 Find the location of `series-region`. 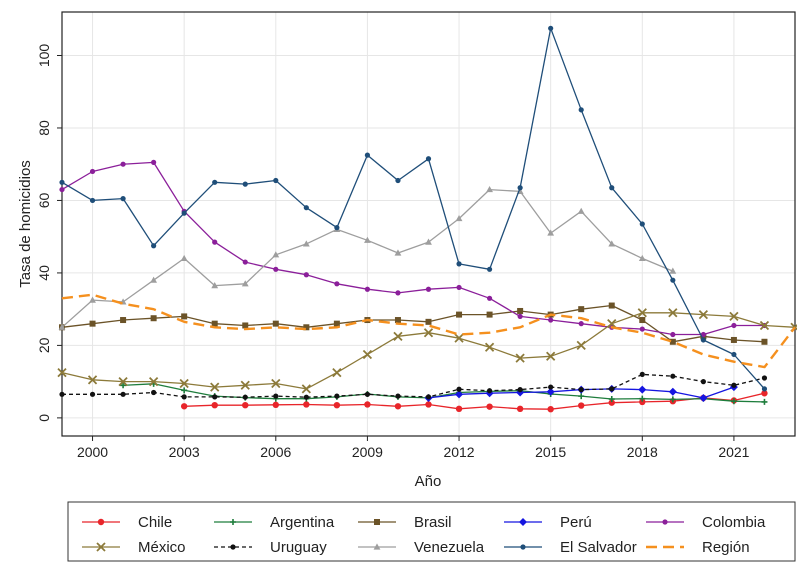

series-region is located at coordinates (428, 331).